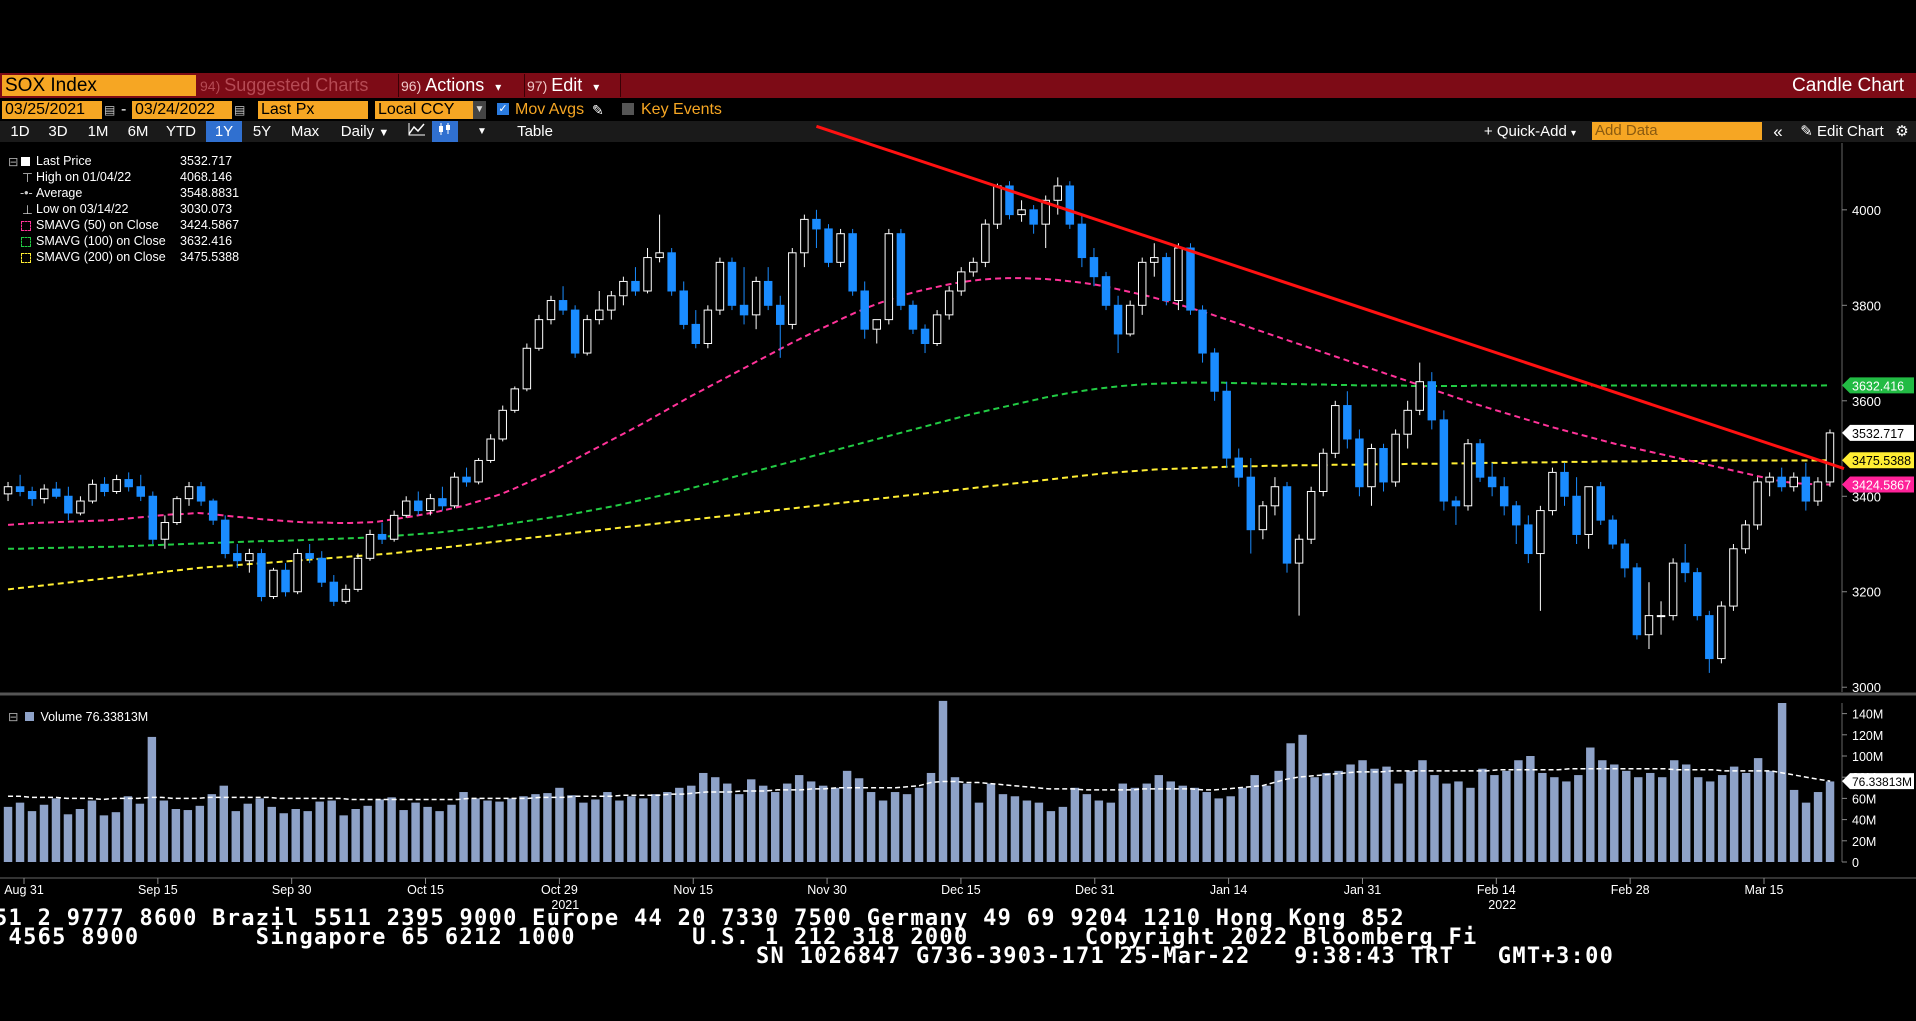  What do you see at coordinates (1530, 131) in the screenshot?
I see `quick-add-button: + Quick-Add ▾` at bounding box center [1530, 131].